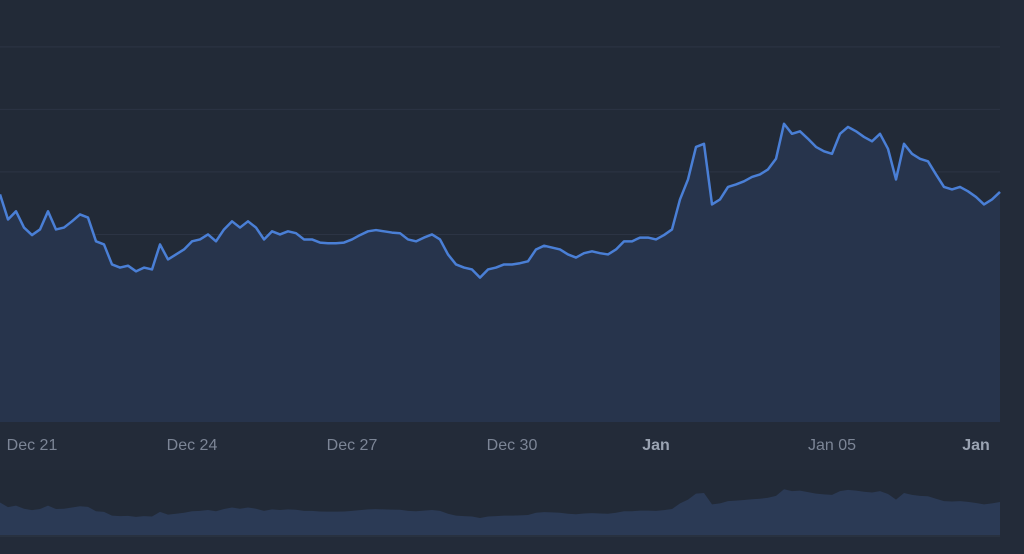 This screenshot has height=554, width=1024. I want to click on x-tick-label: Jan 05, so click(832, 445).